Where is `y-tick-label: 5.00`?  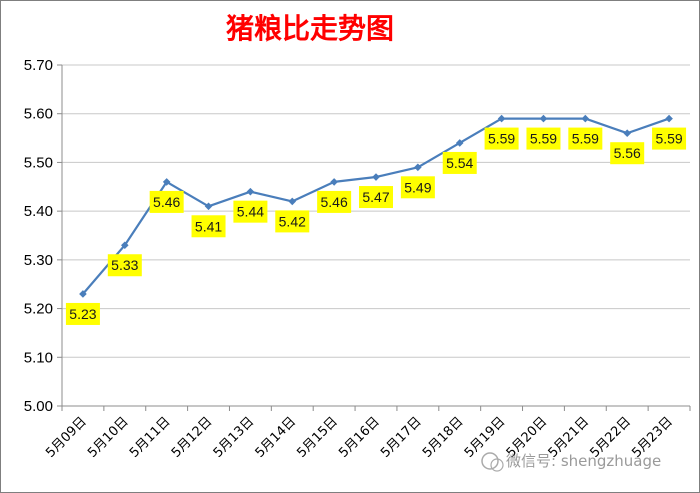
y-tick-label: 5.00 is located at coordinates (38, 406).